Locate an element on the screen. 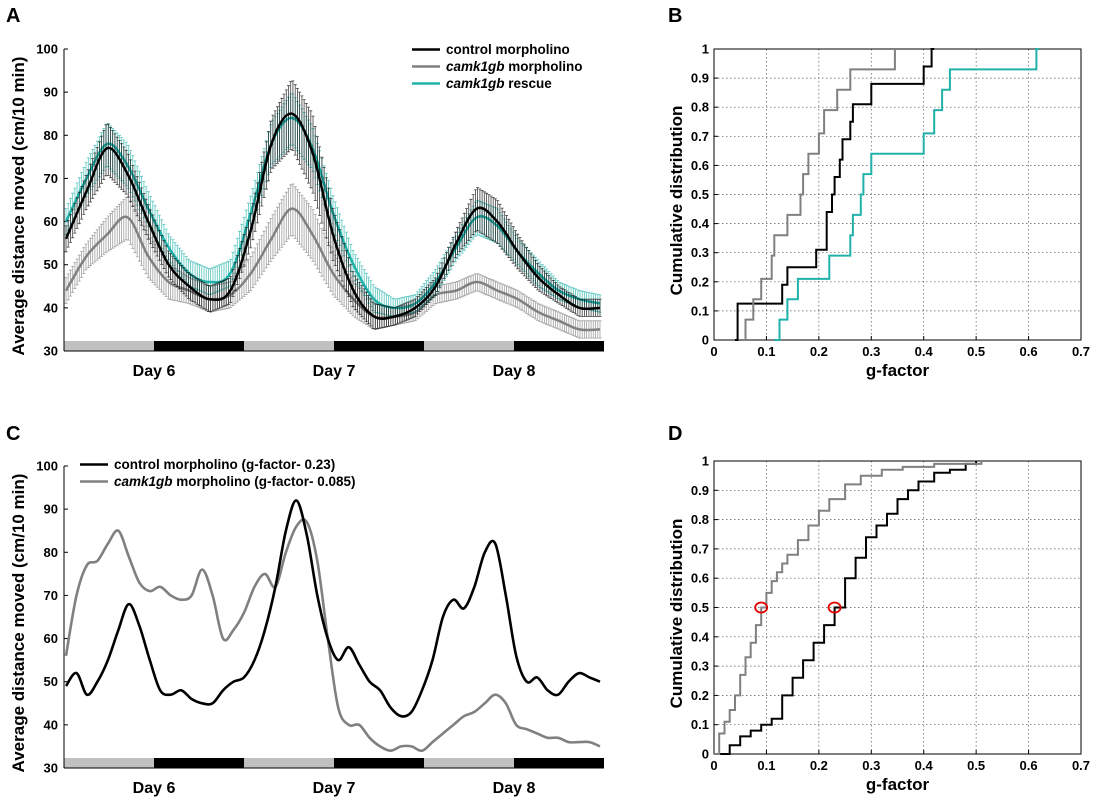  legend-label-part: rescue is located at coordinates (529, 83).